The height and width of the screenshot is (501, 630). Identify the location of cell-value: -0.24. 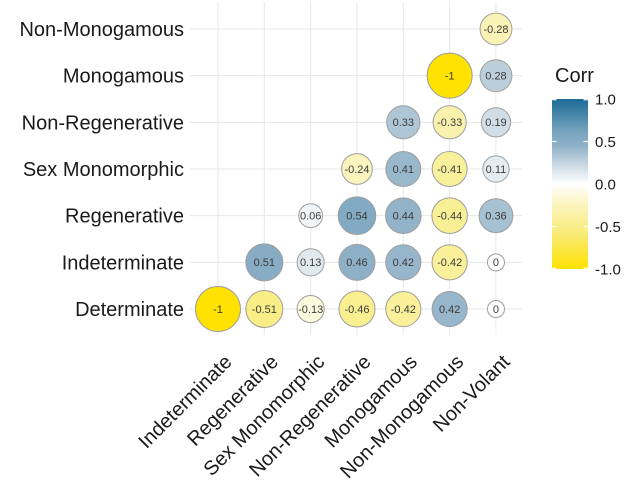
(356, 170).